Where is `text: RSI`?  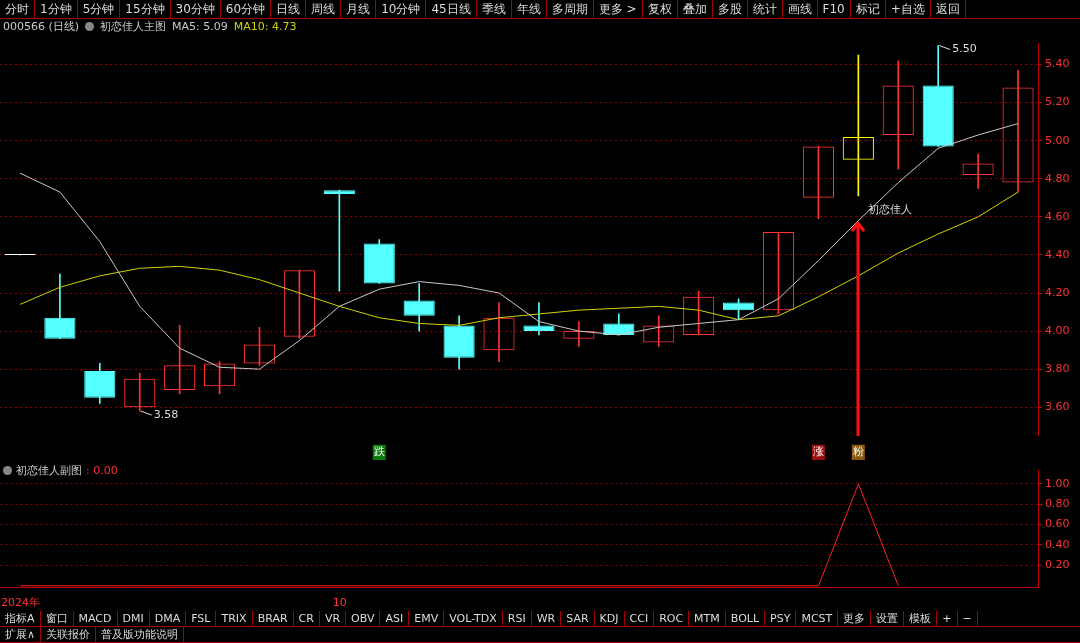
text: RSI is located at coordinates (517, 618).